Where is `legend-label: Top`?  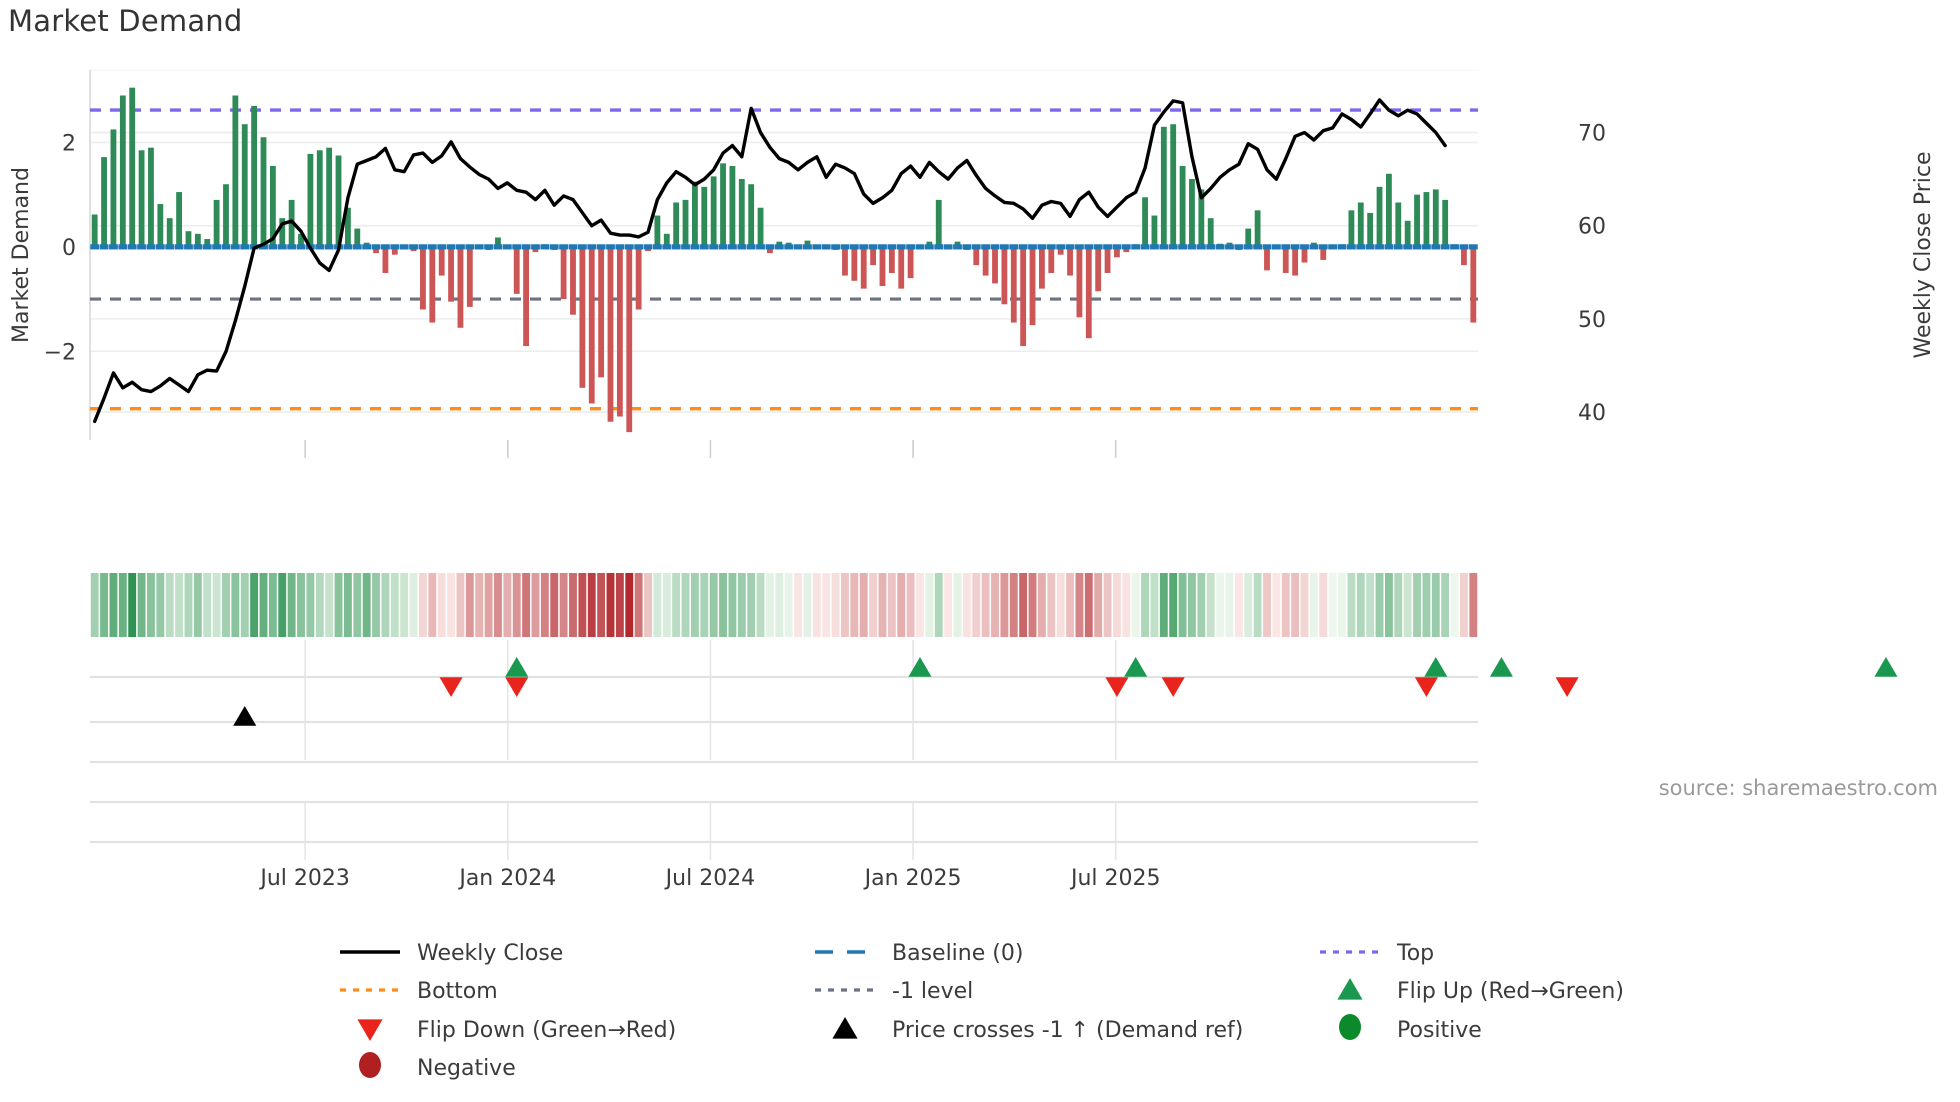
legend-label: Top is located at coordinates (1415, 953).